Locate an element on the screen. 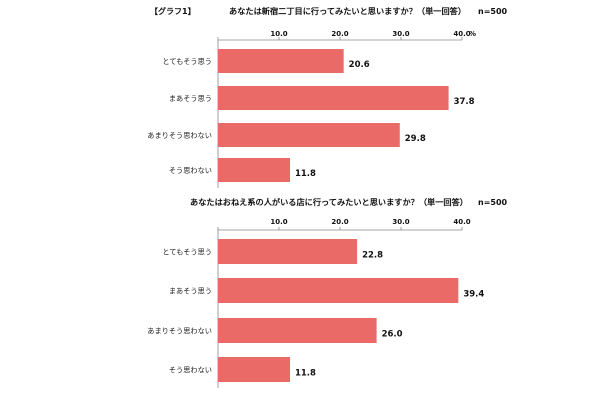 The height and width of the screenshot is (400, 610). chart-1-tick-label: 20.0 is located at coordinates (339, 34).